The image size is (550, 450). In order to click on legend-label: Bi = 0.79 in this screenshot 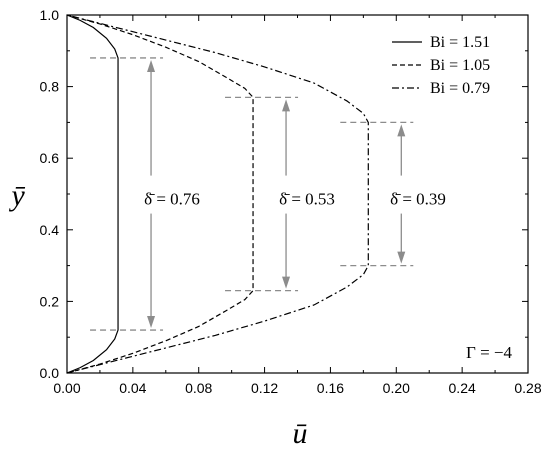, I will do `click(460, 88)`.